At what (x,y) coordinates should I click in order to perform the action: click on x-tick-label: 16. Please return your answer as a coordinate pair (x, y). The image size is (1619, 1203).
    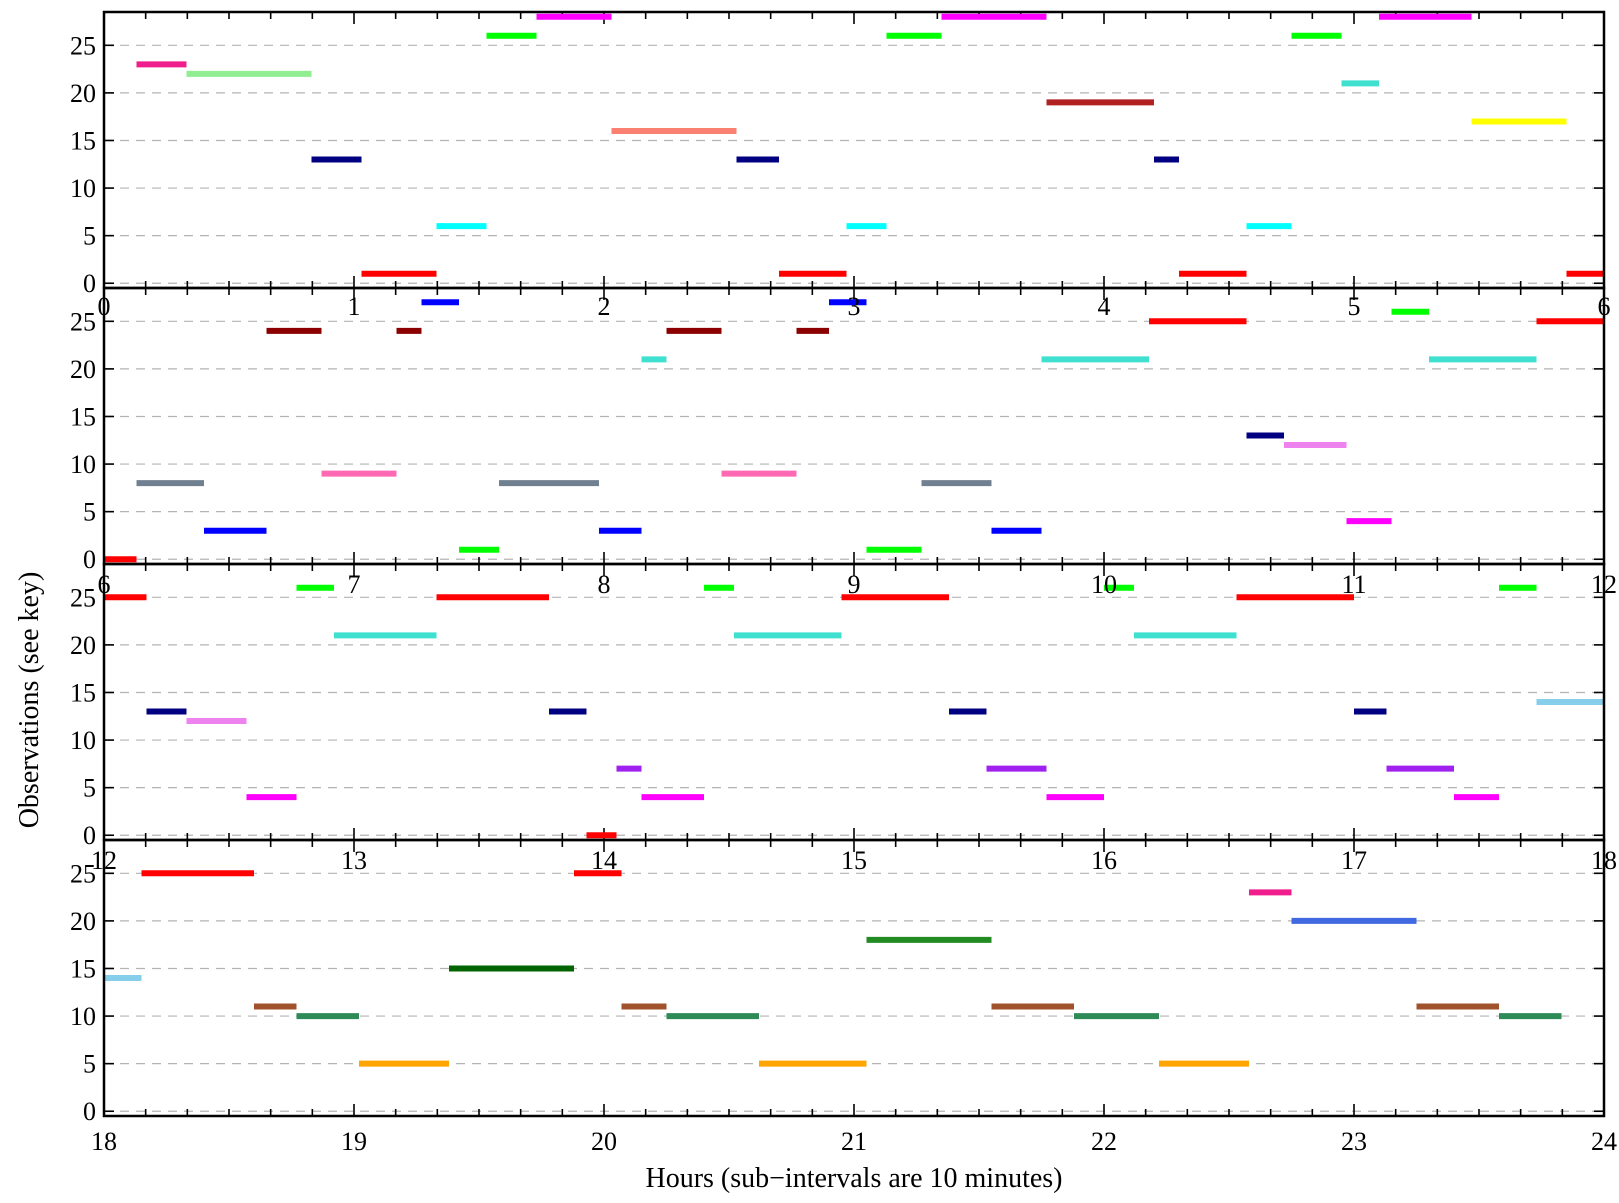
    Looking at the image, I should click on (1104, 860).